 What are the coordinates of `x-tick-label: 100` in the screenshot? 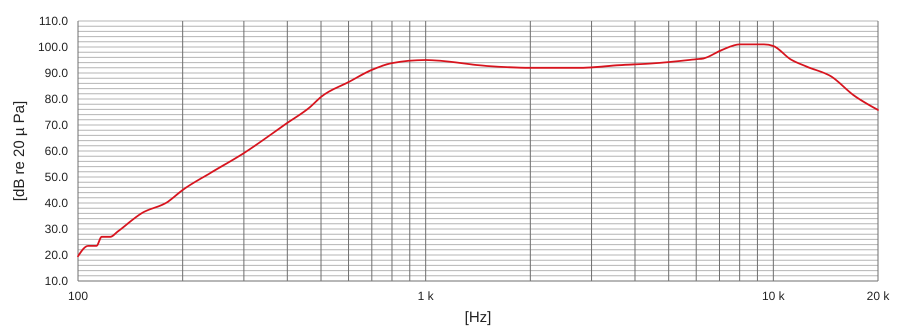 It's located at (78, 296).